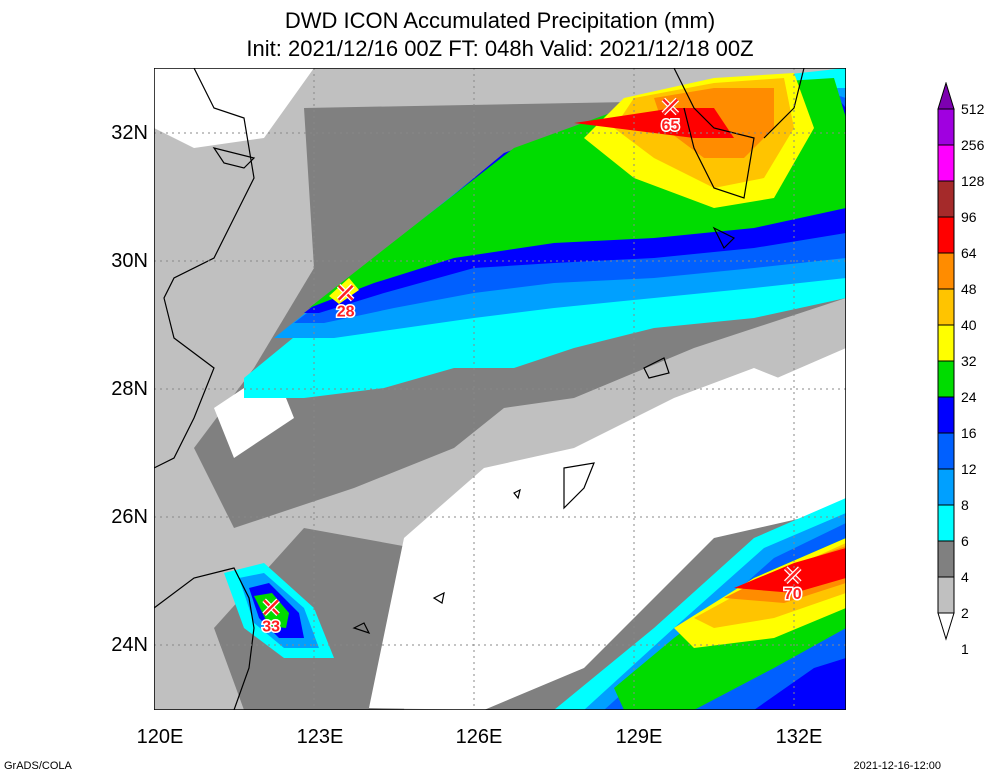  What do you see at coordinates (320, 737) in the screenshot?
I see `lon-label-123e: 123E` at bounding box center [320, 737].